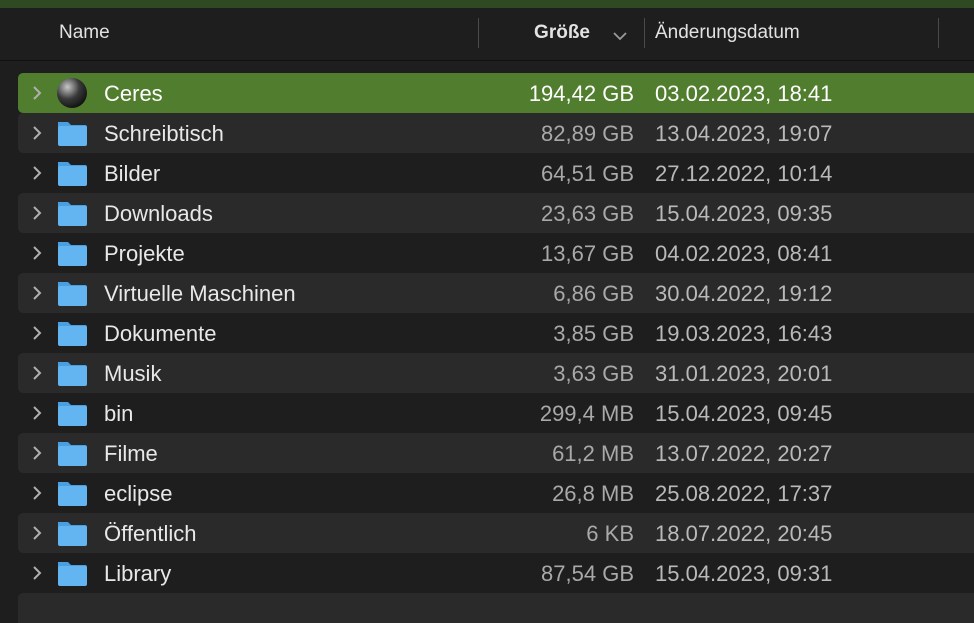 The height and width of the screenshot is (623, 974). I want to click on modified-date: 15.04.2023, 09:35, so click(744, 213).